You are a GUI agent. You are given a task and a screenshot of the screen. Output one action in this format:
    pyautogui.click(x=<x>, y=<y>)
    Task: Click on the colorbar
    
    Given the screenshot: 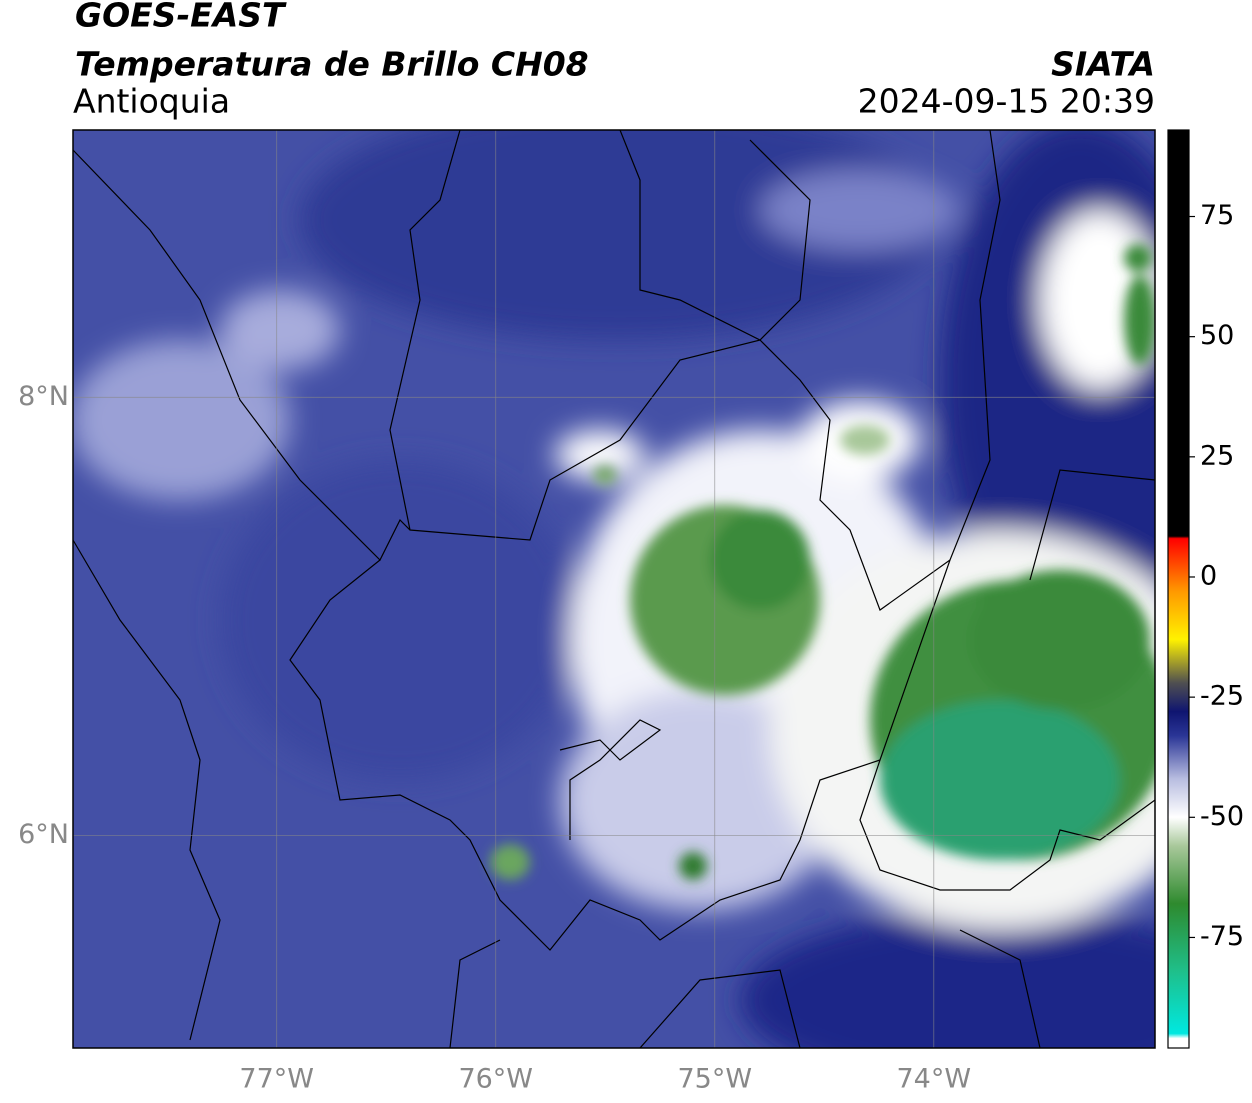 What is the action you would take?
    pyautogui.click(x=1178, y=589)
    